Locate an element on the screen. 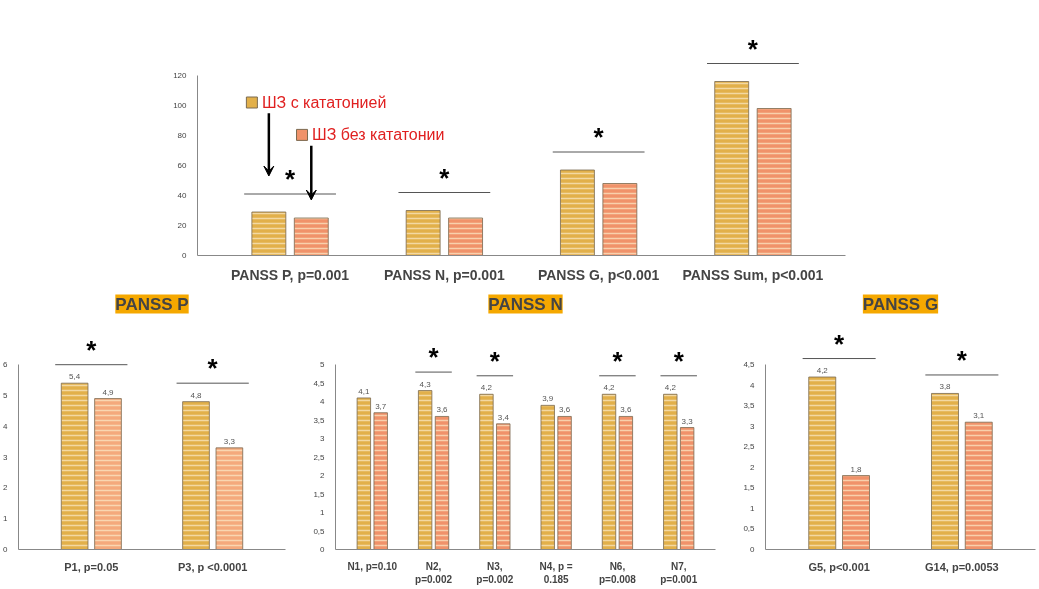 Image resolution: width=1039 pixels, height=589 pixels. x-tick-label: P1, p=0.05 is located at coordinates (91, 566).